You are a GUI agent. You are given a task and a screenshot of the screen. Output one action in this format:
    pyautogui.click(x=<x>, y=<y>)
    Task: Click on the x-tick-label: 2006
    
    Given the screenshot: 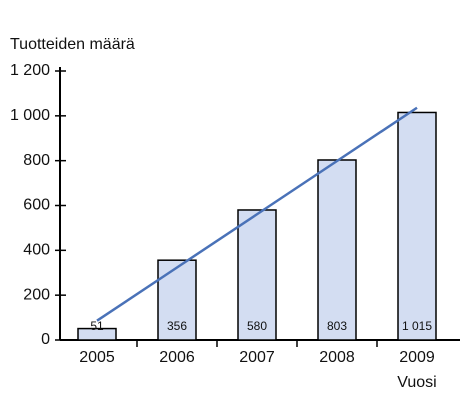 What is the action you would take?
    pyautogui.click(x=177, y=357)
    